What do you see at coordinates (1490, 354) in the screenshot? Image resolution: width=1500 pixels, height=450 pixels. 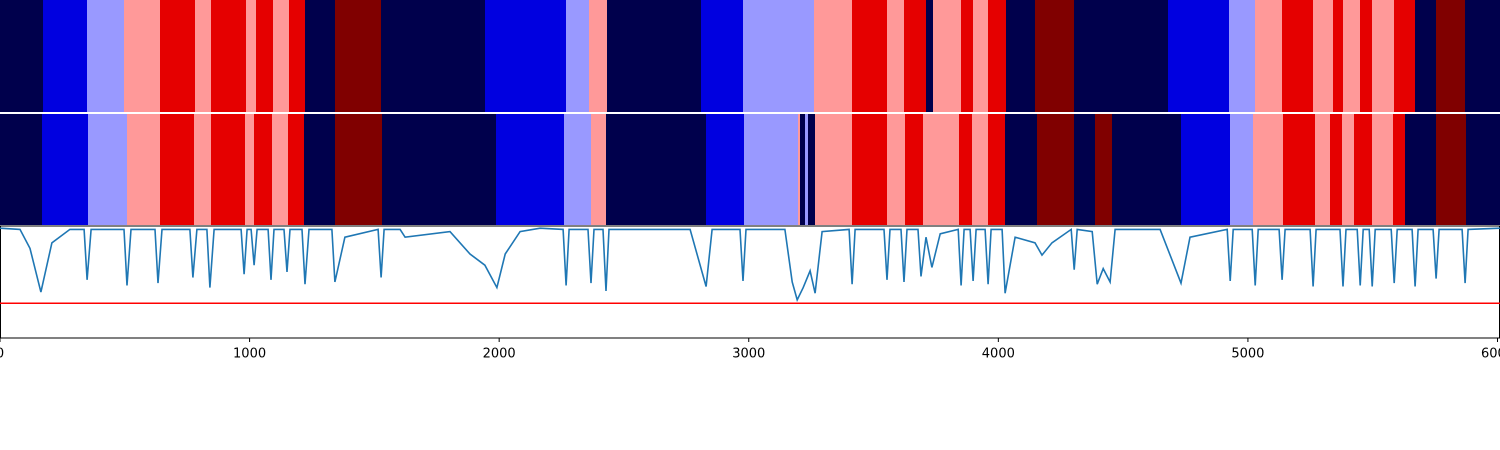 I see `x-tick-label: 6000` at bounding box center [1490, 354].